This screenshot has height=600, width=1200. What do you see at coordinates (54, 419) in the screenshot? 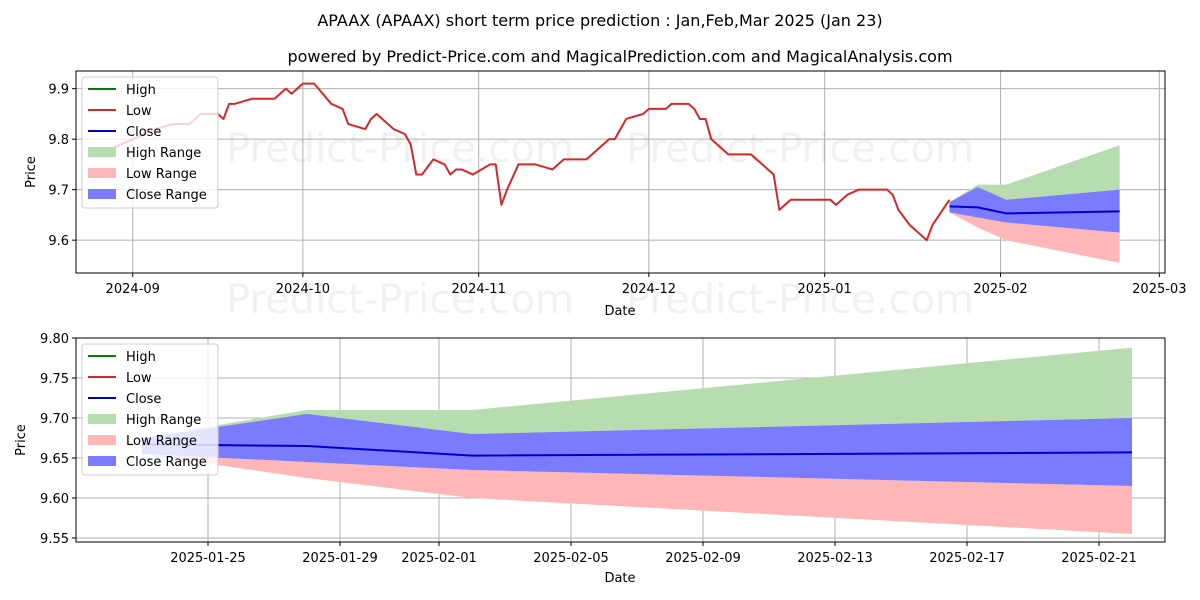
I see `y-tick-label: 9.70` at bounding box center [54, 419].